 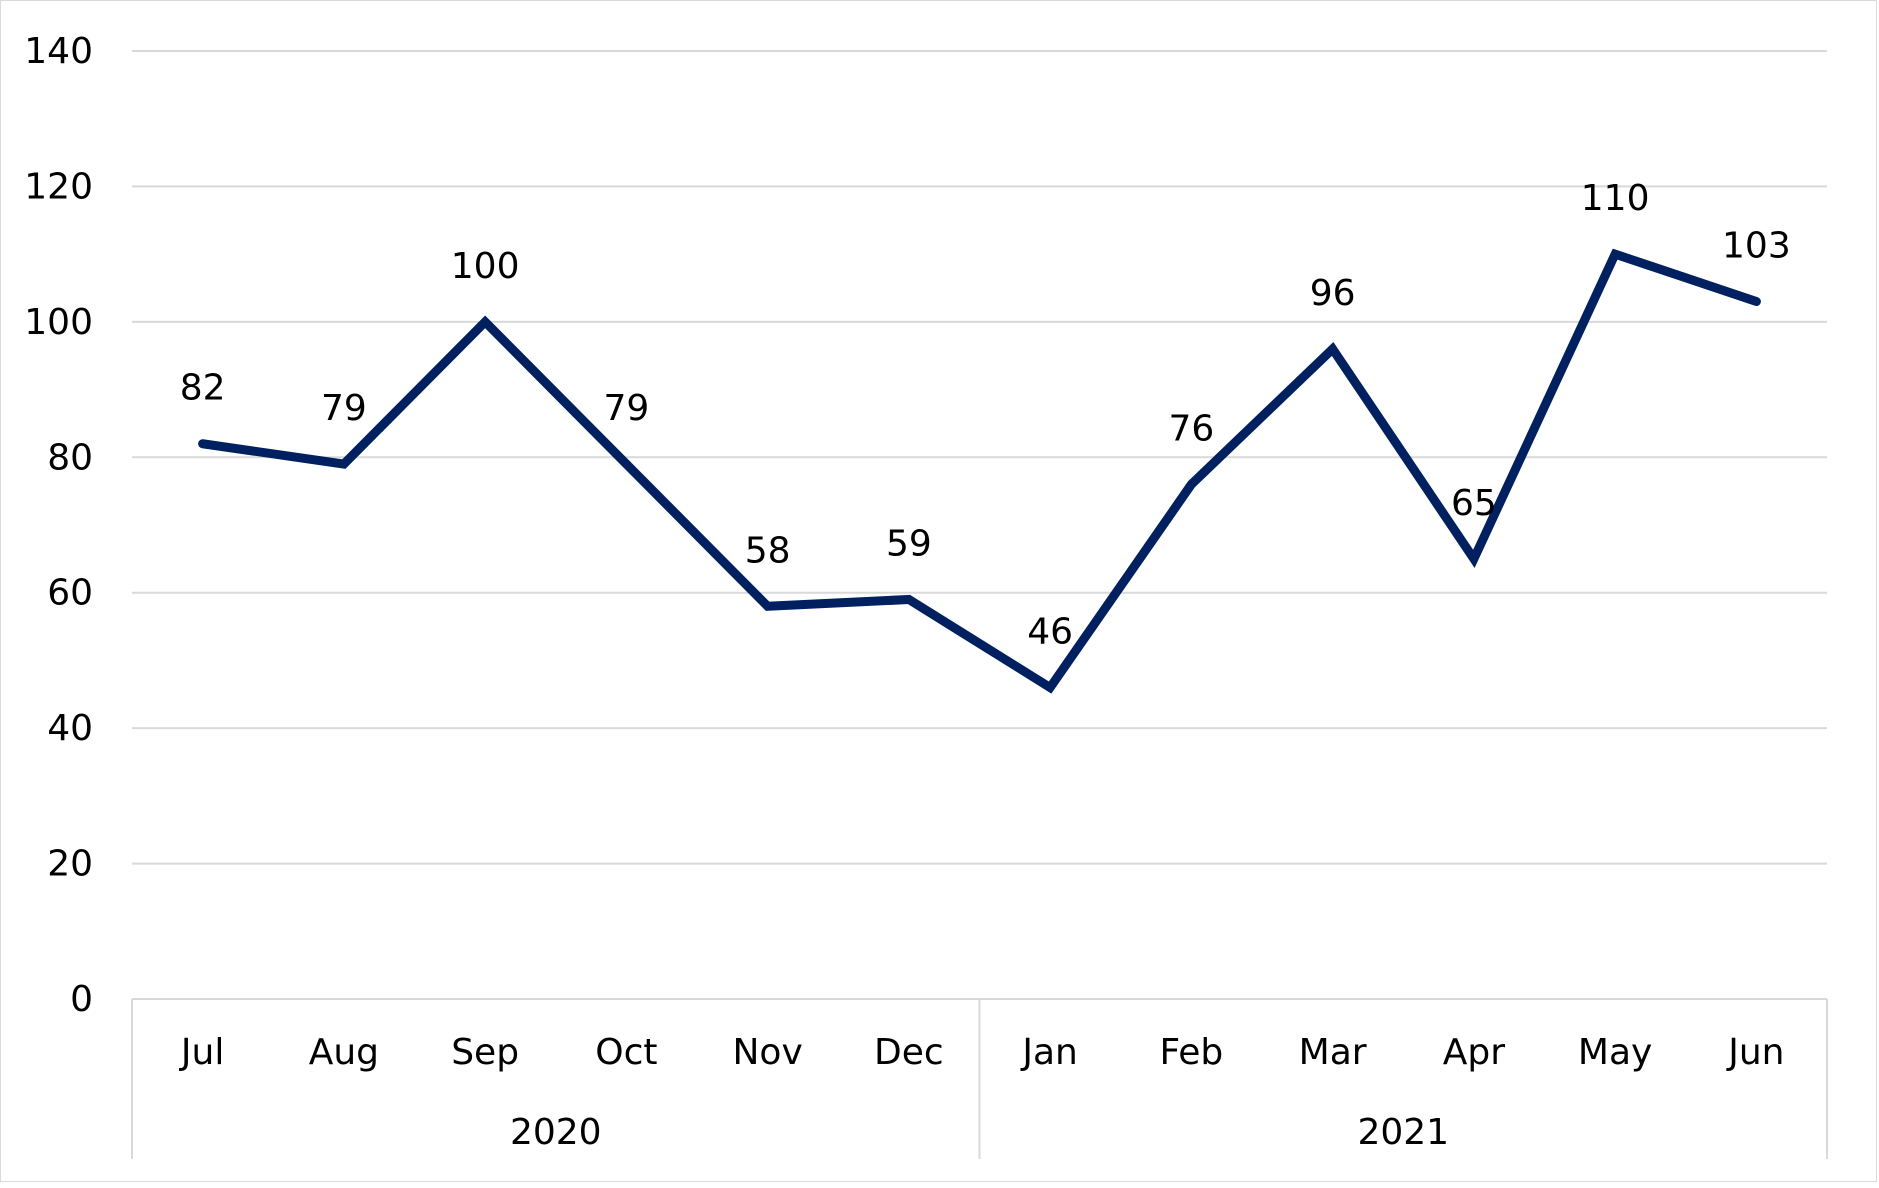 What do you see at coordinates (982, 1052) in the screenshot?
I see `x-axis-tick-labels: Jul Aug Sep Oct Nov Dec Jan Feb Mar Apr May Jun` at bounding box center [982, 1052].